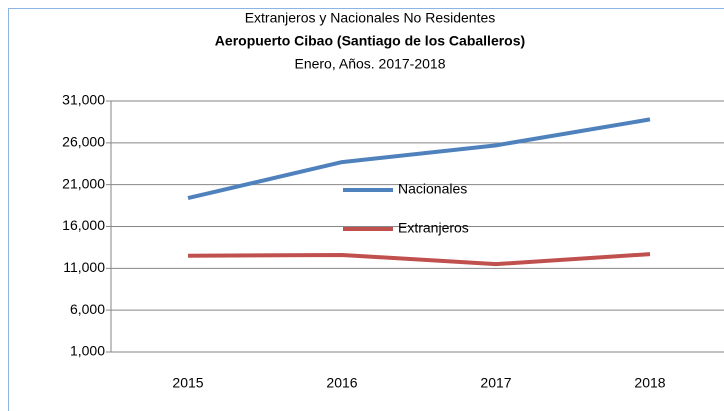  Describe the element at coordinates (83, 183) in the screenshot. I see `y-tick-label: 21,000` at that location.